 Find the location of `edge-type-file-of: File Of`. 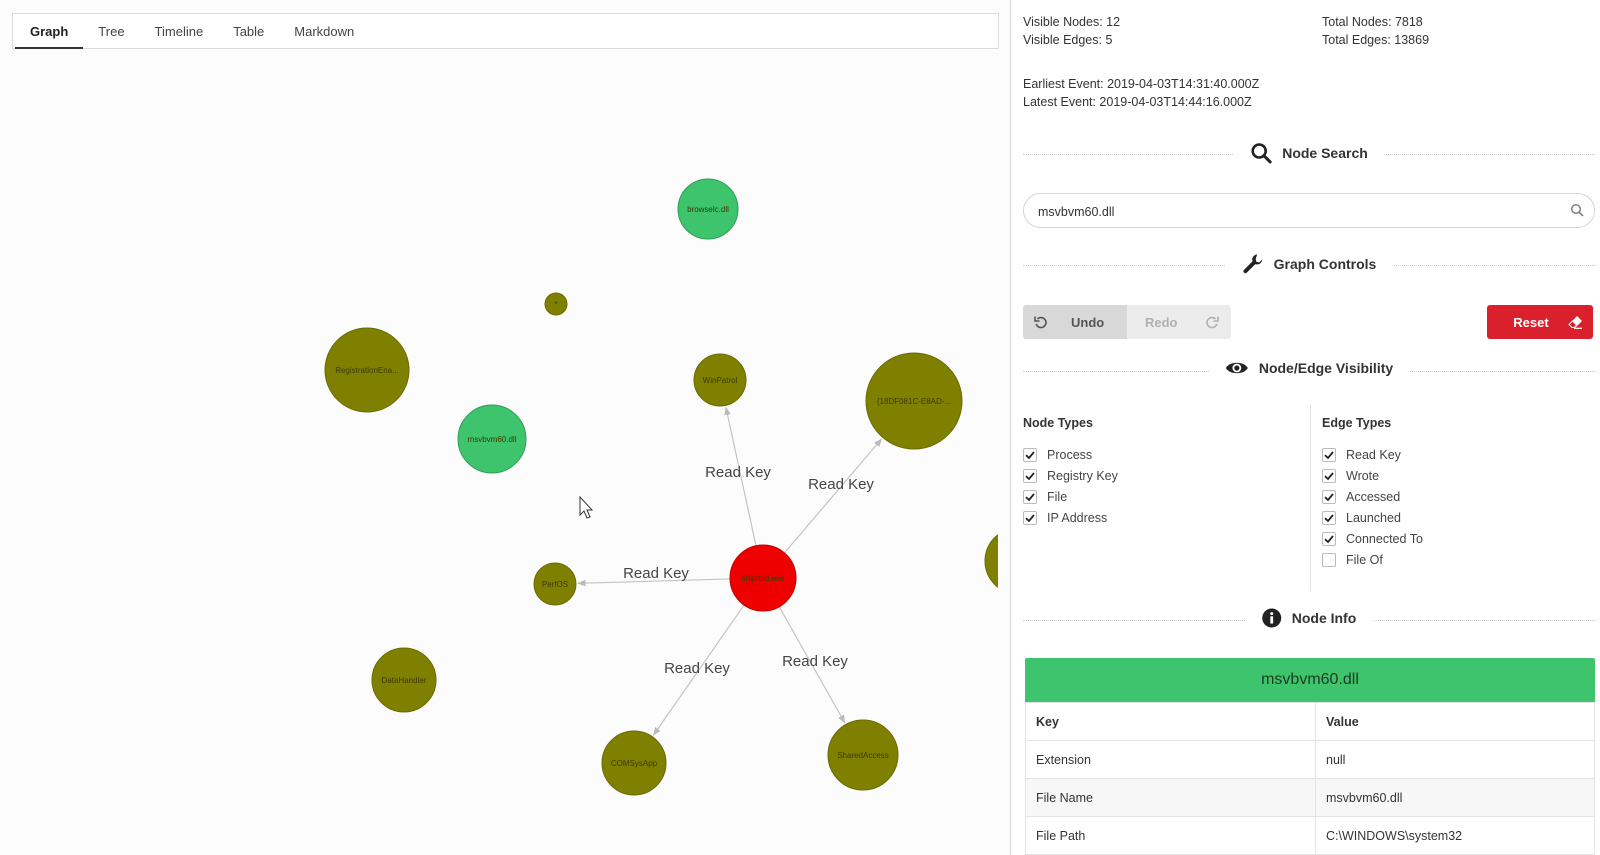

edge-type-file-of: File Of is located at coordinates (1352, 560).